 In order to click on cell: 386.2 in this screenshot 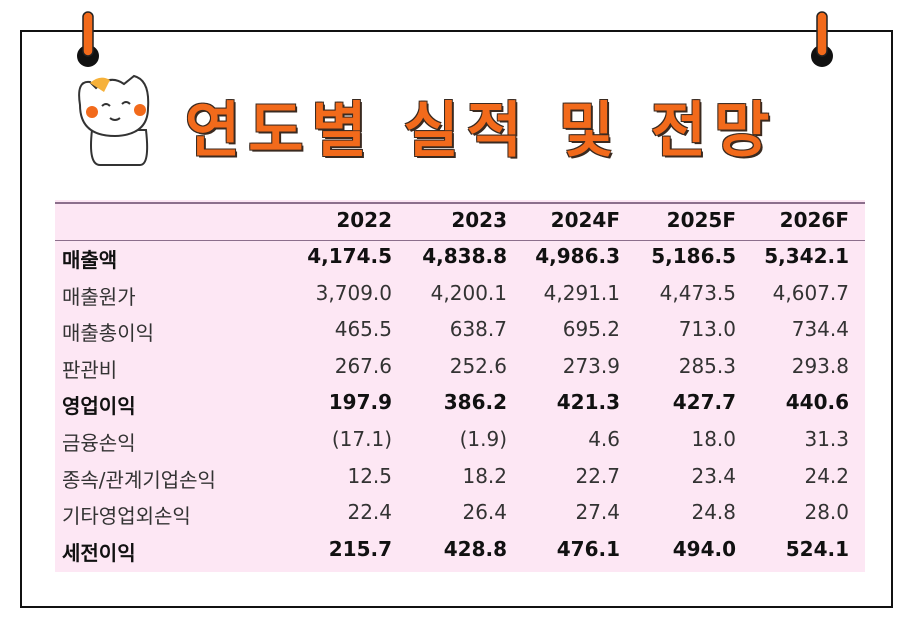, I will do `click(475, 402)`.